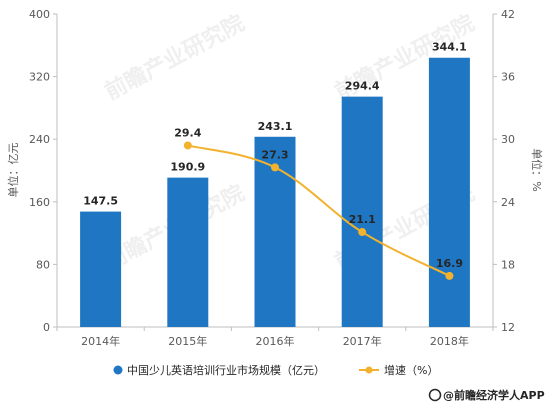 The height and width of the screenshot is (406, 548). I want to click on right-tick-label: 30, so click(508, 139).